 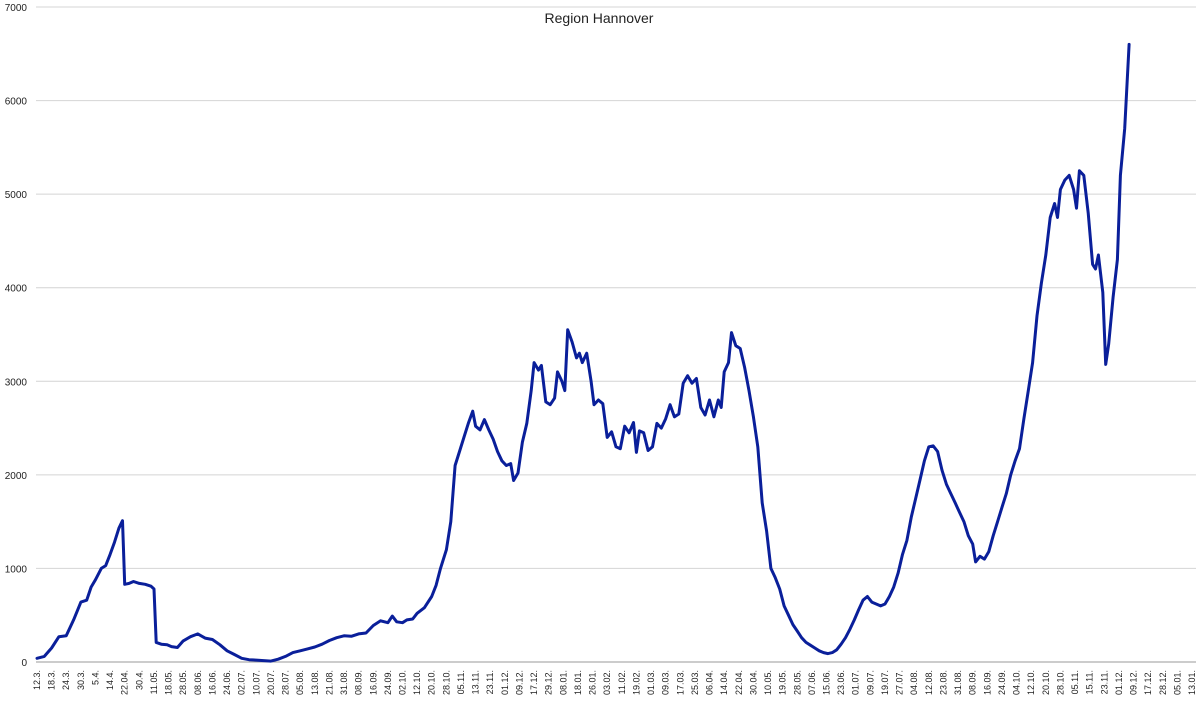 What do you see at coordinates (549, 682) in the screenshot?
I see `x-tick-label: 29.12.` at bounding box center [549, 682].